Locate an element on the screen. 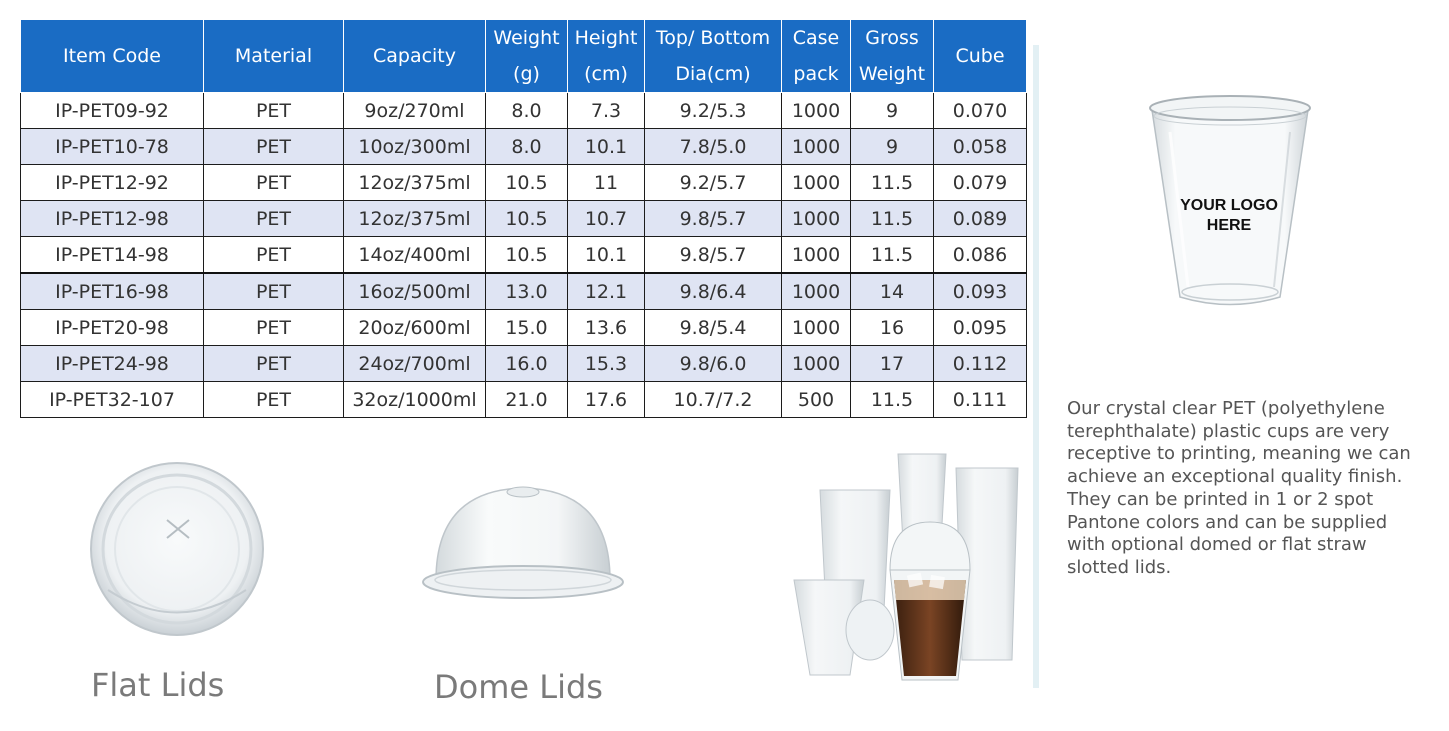 Image resolution: width=1449 pixels, height=731 pixels. table-cell: 12oz/375ml is located at coordinates (414, 218).